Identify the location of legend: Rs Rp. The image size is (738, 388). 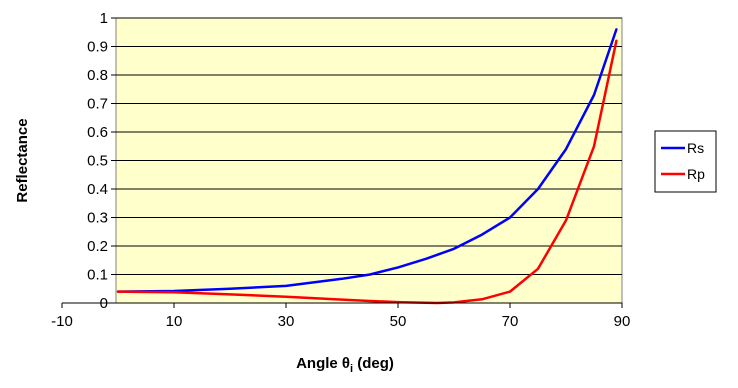
(685, 161).